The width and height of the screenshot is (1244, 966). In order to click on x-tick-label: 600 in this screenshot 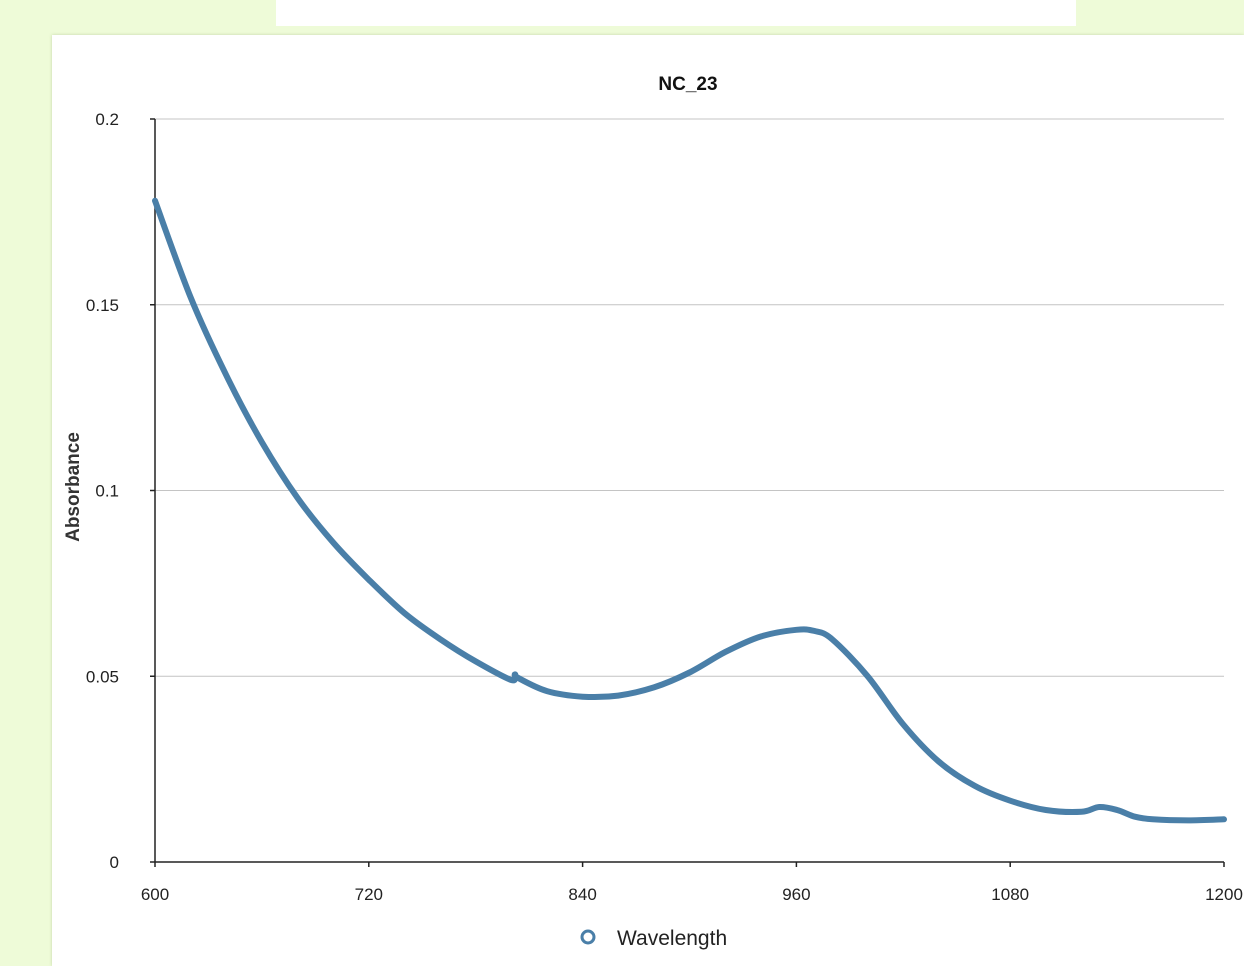, I will do `click(155, 894)`.